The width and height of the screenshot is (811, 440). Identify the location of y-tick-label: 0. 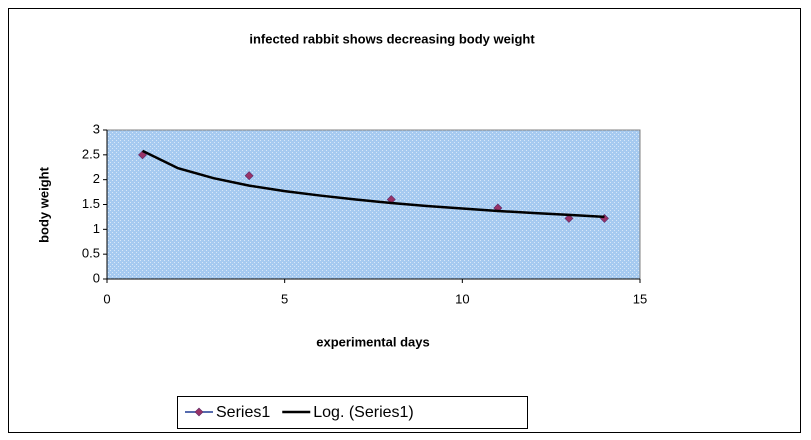
(96, 277).